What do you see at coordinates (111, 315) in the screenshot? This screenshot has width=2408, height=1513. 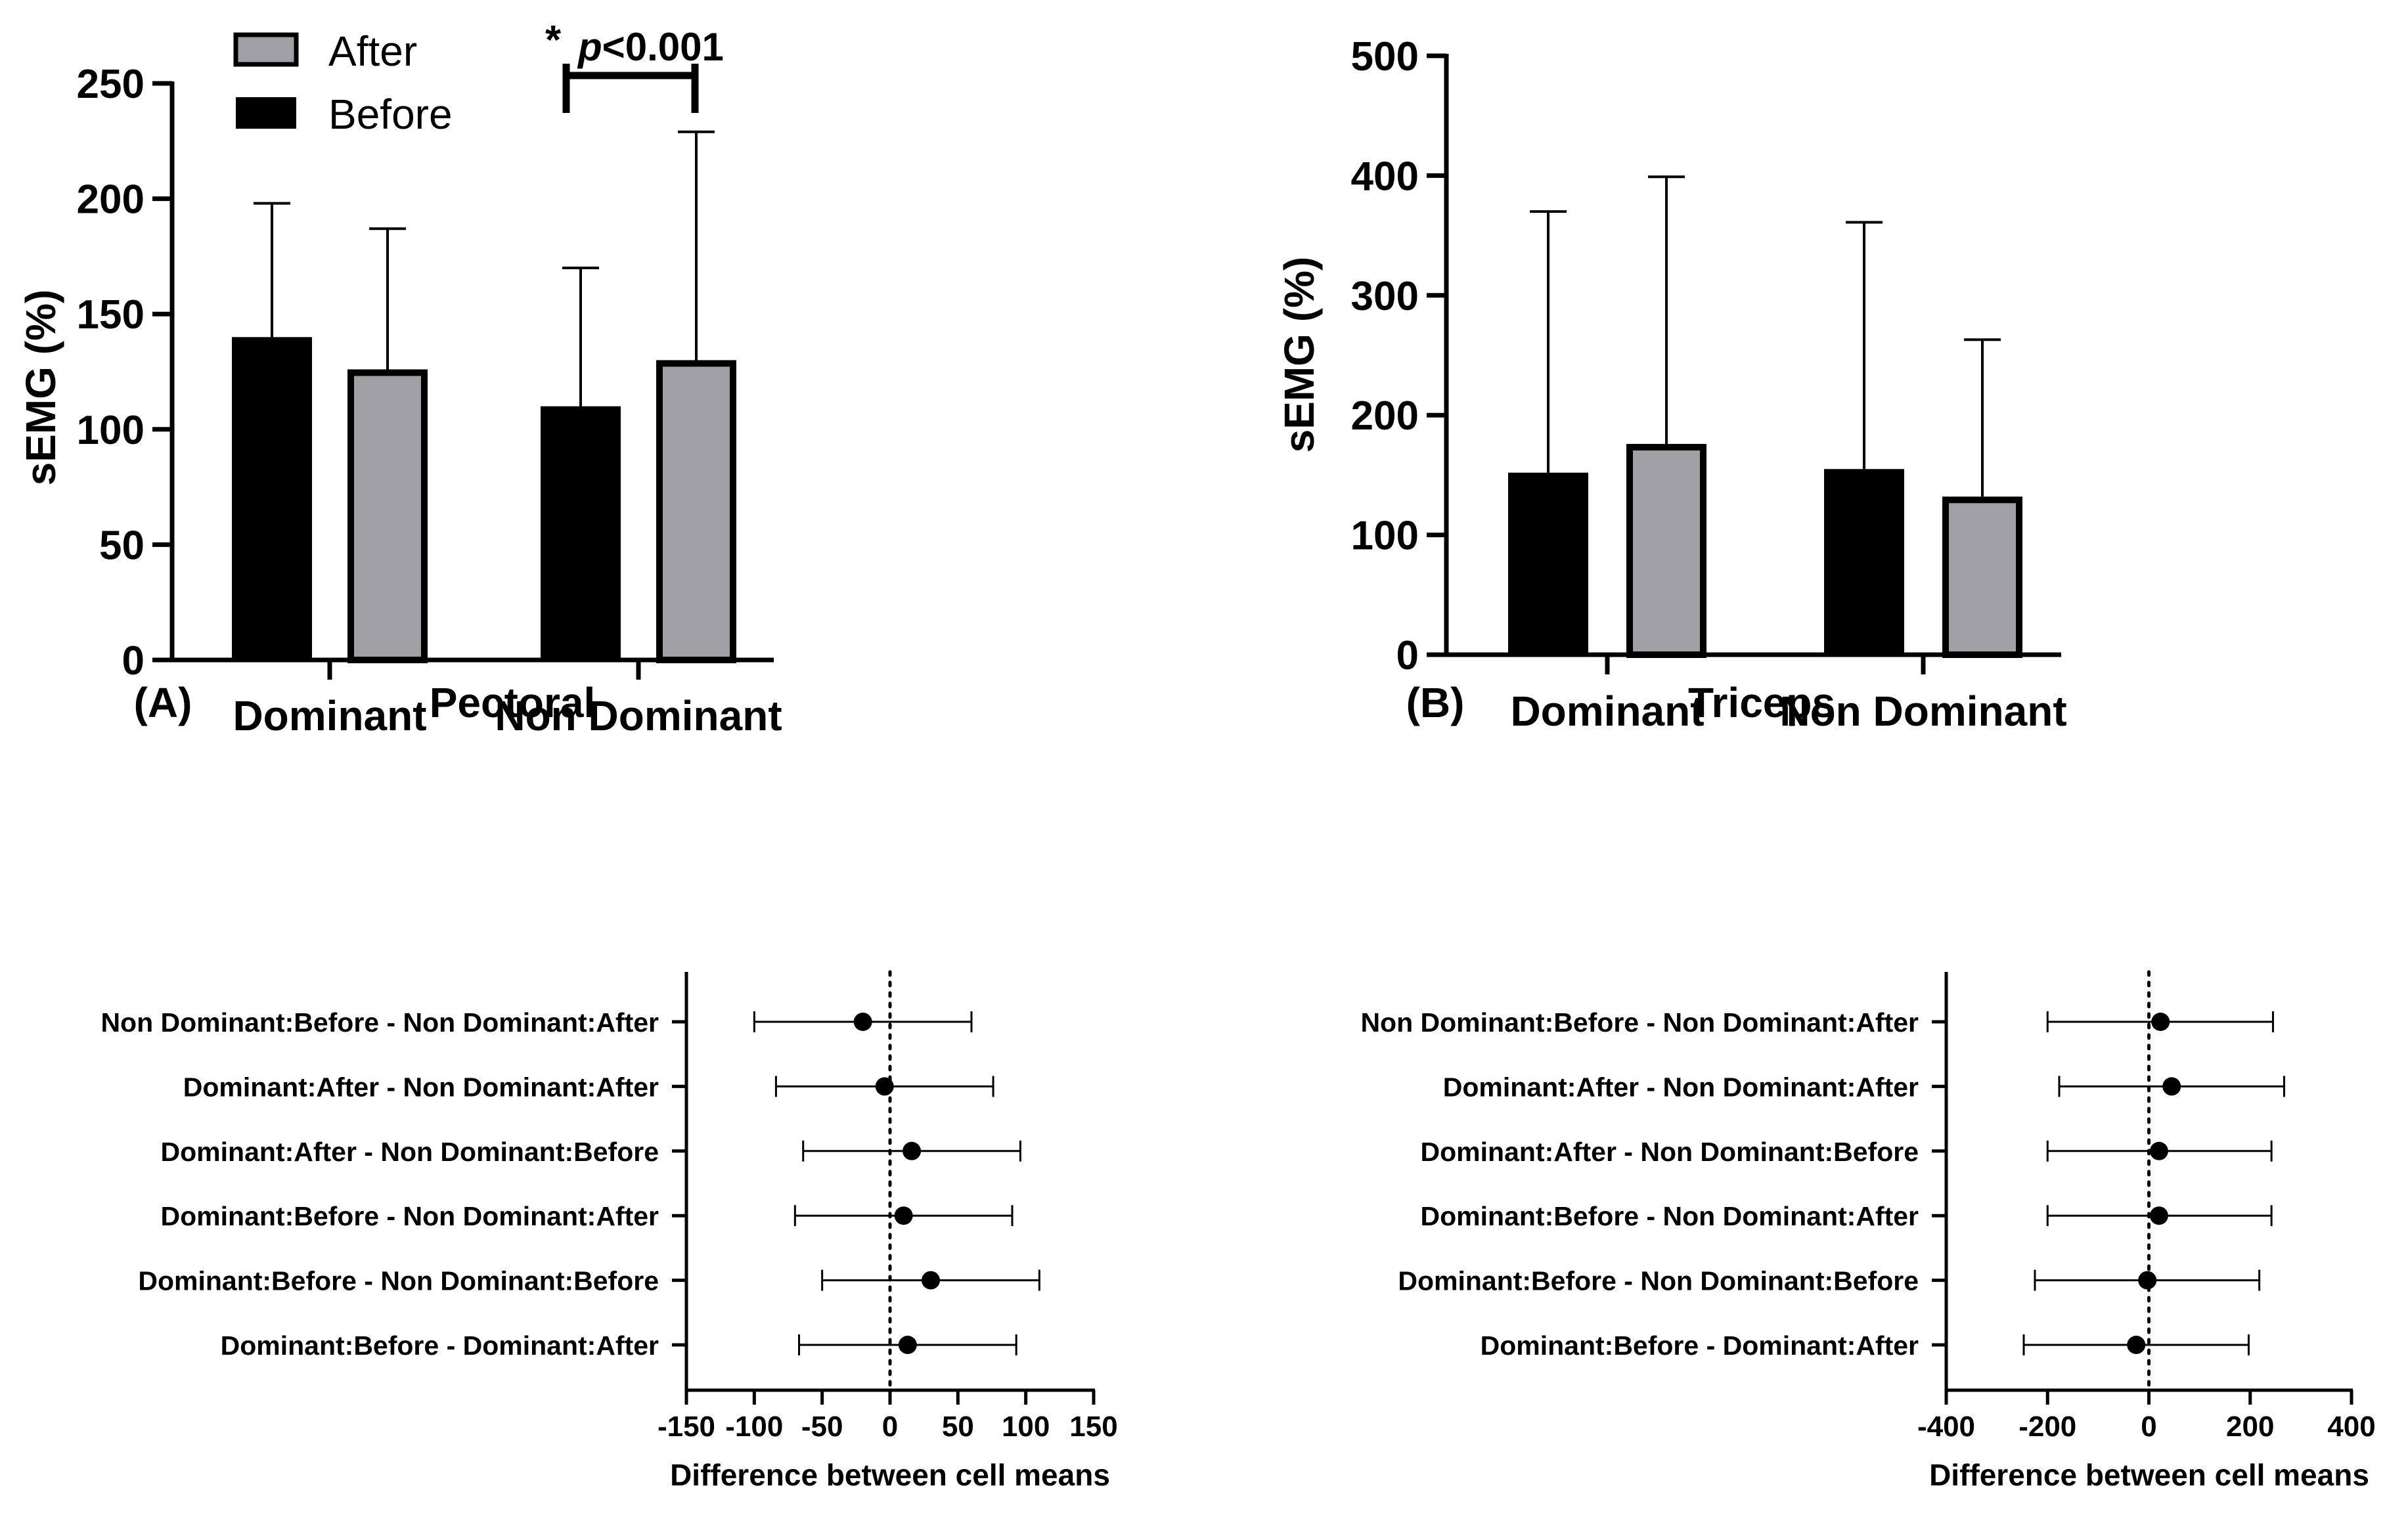 I see `y-tick-label: 150` at bounding box center [111, 315].